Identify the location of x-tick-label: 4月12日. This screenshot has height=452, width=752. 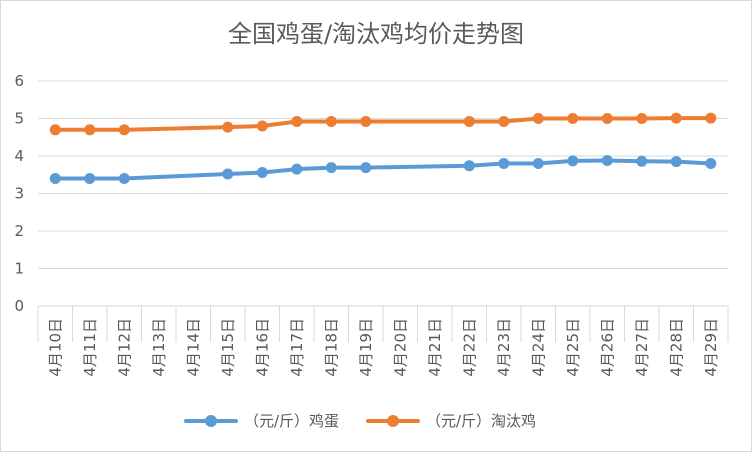
(124, 347).